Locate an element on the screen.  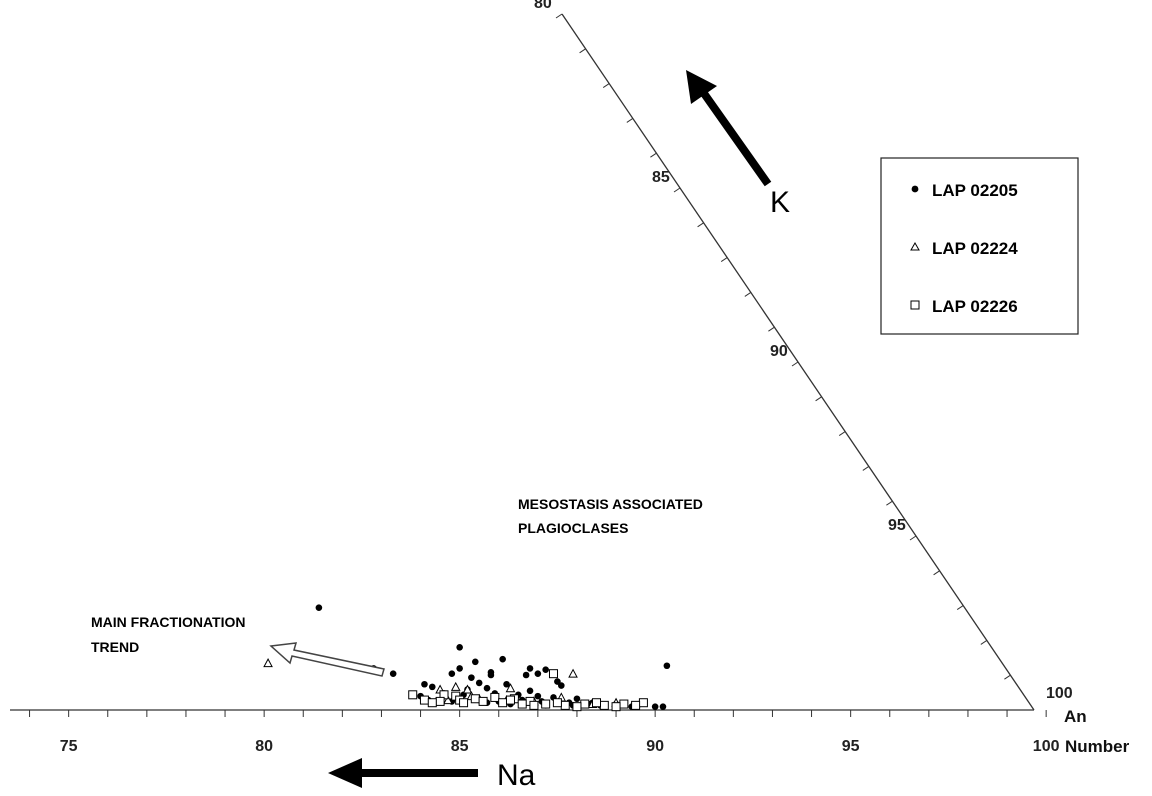
x-tick-label: 95 is located at coordinates (851, 746).